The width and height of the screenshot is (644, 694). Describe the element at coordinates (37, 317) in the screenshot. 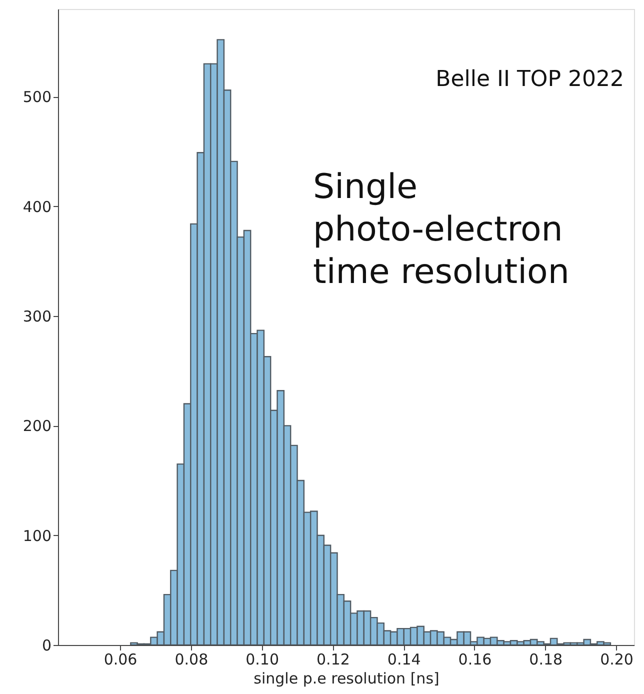

I see `y-tick-label: 300` at that location.